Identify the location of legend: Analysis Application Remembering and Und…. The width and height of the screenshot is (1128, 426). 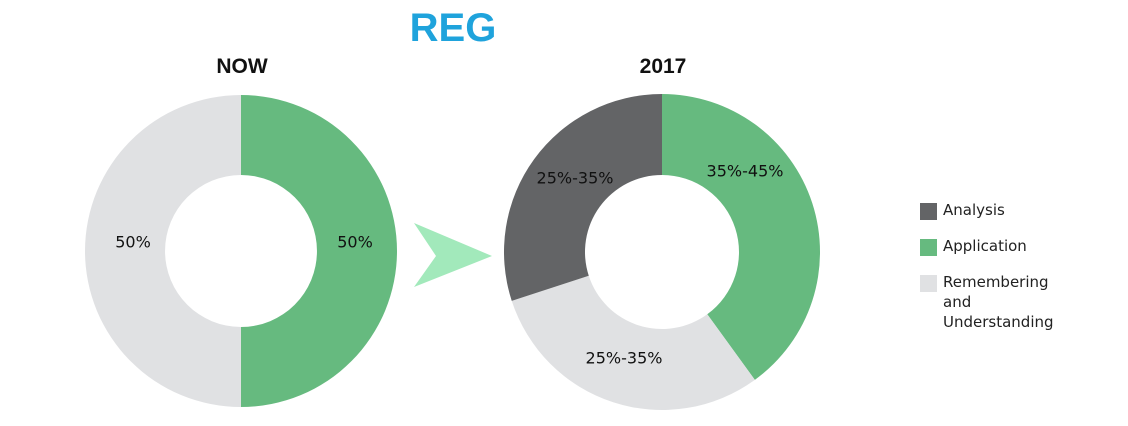
(986, 274).